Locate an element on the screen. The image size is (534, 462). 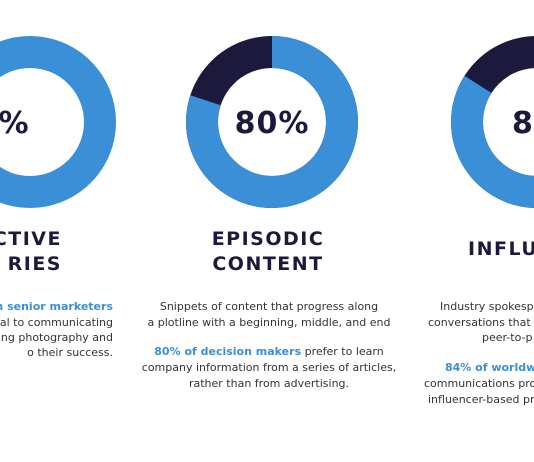
body-line: an senior marketers is located at coordinates (56, 306).